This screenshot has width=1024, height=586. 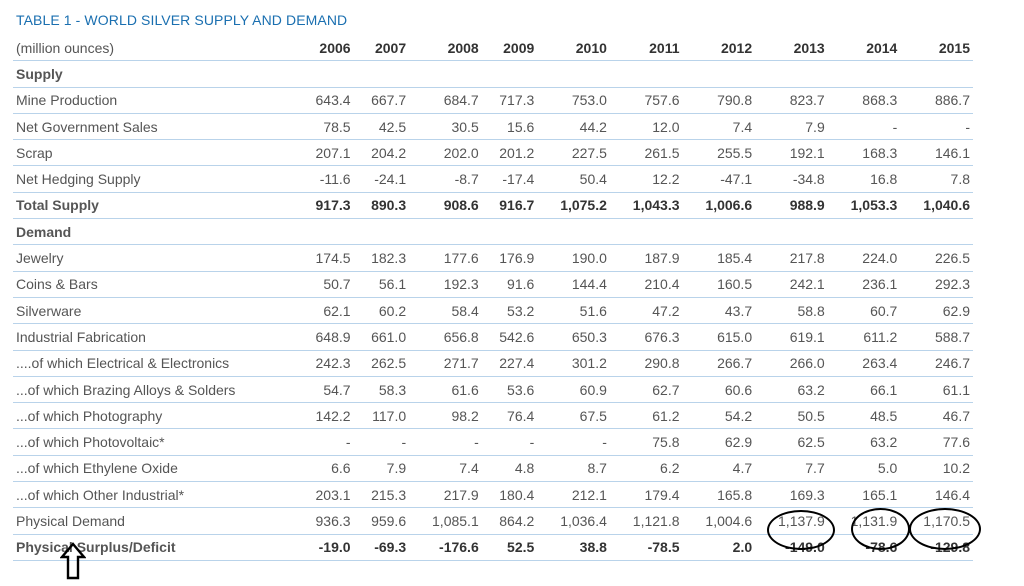 What do you see at coordinates (155, 48) in the screenshot?
I see `unit-label: (million ounces)` at bounding box center [155, 48].